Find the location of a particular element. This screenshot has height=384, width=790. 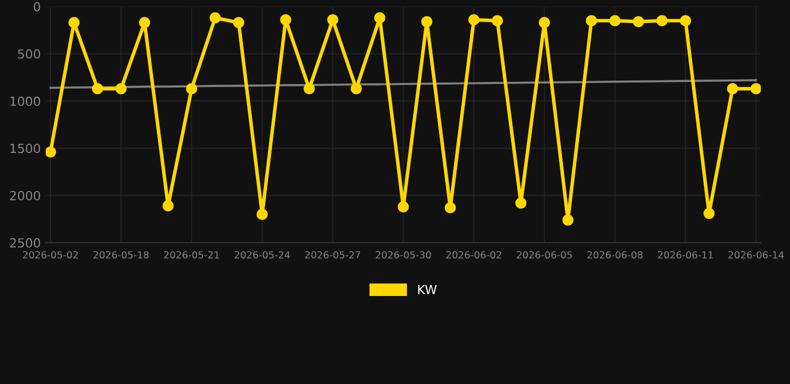

x-tick-label: 2026-05-24 is located at coordinates (262, 255).